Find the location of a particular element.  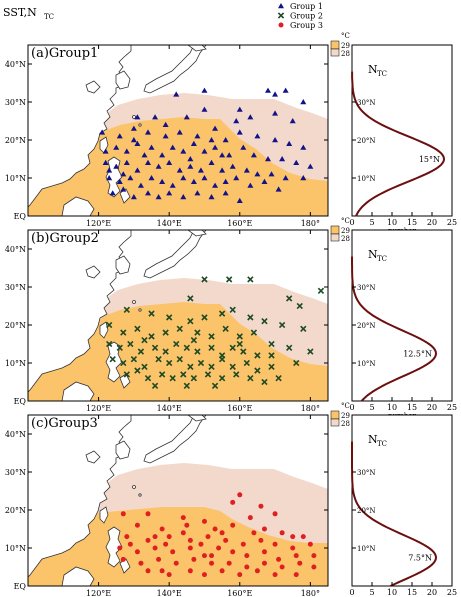

map-y-tick: 20°N is located at coordinates (15, 510).